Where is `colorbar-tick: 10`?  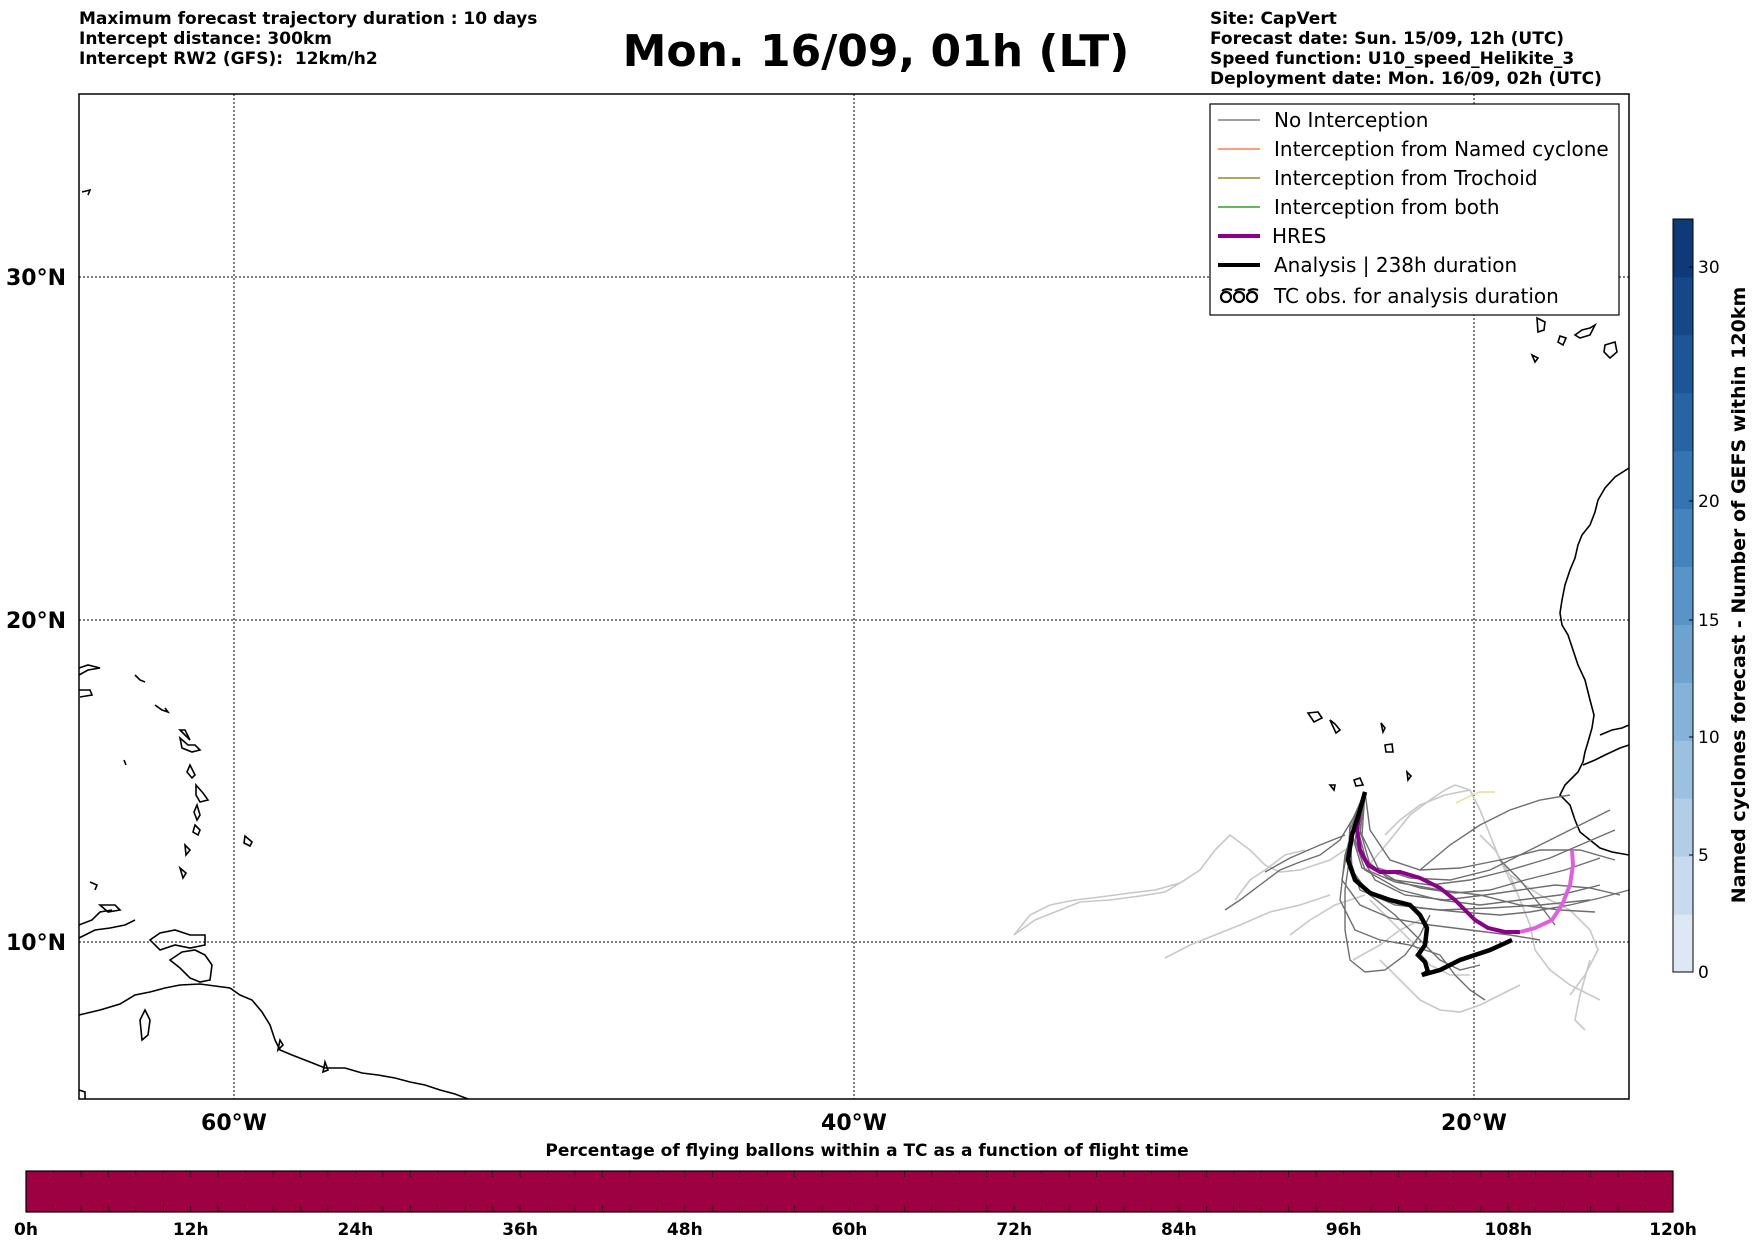
colorbar-tick: 10 is located at coordinates (1709, 738).